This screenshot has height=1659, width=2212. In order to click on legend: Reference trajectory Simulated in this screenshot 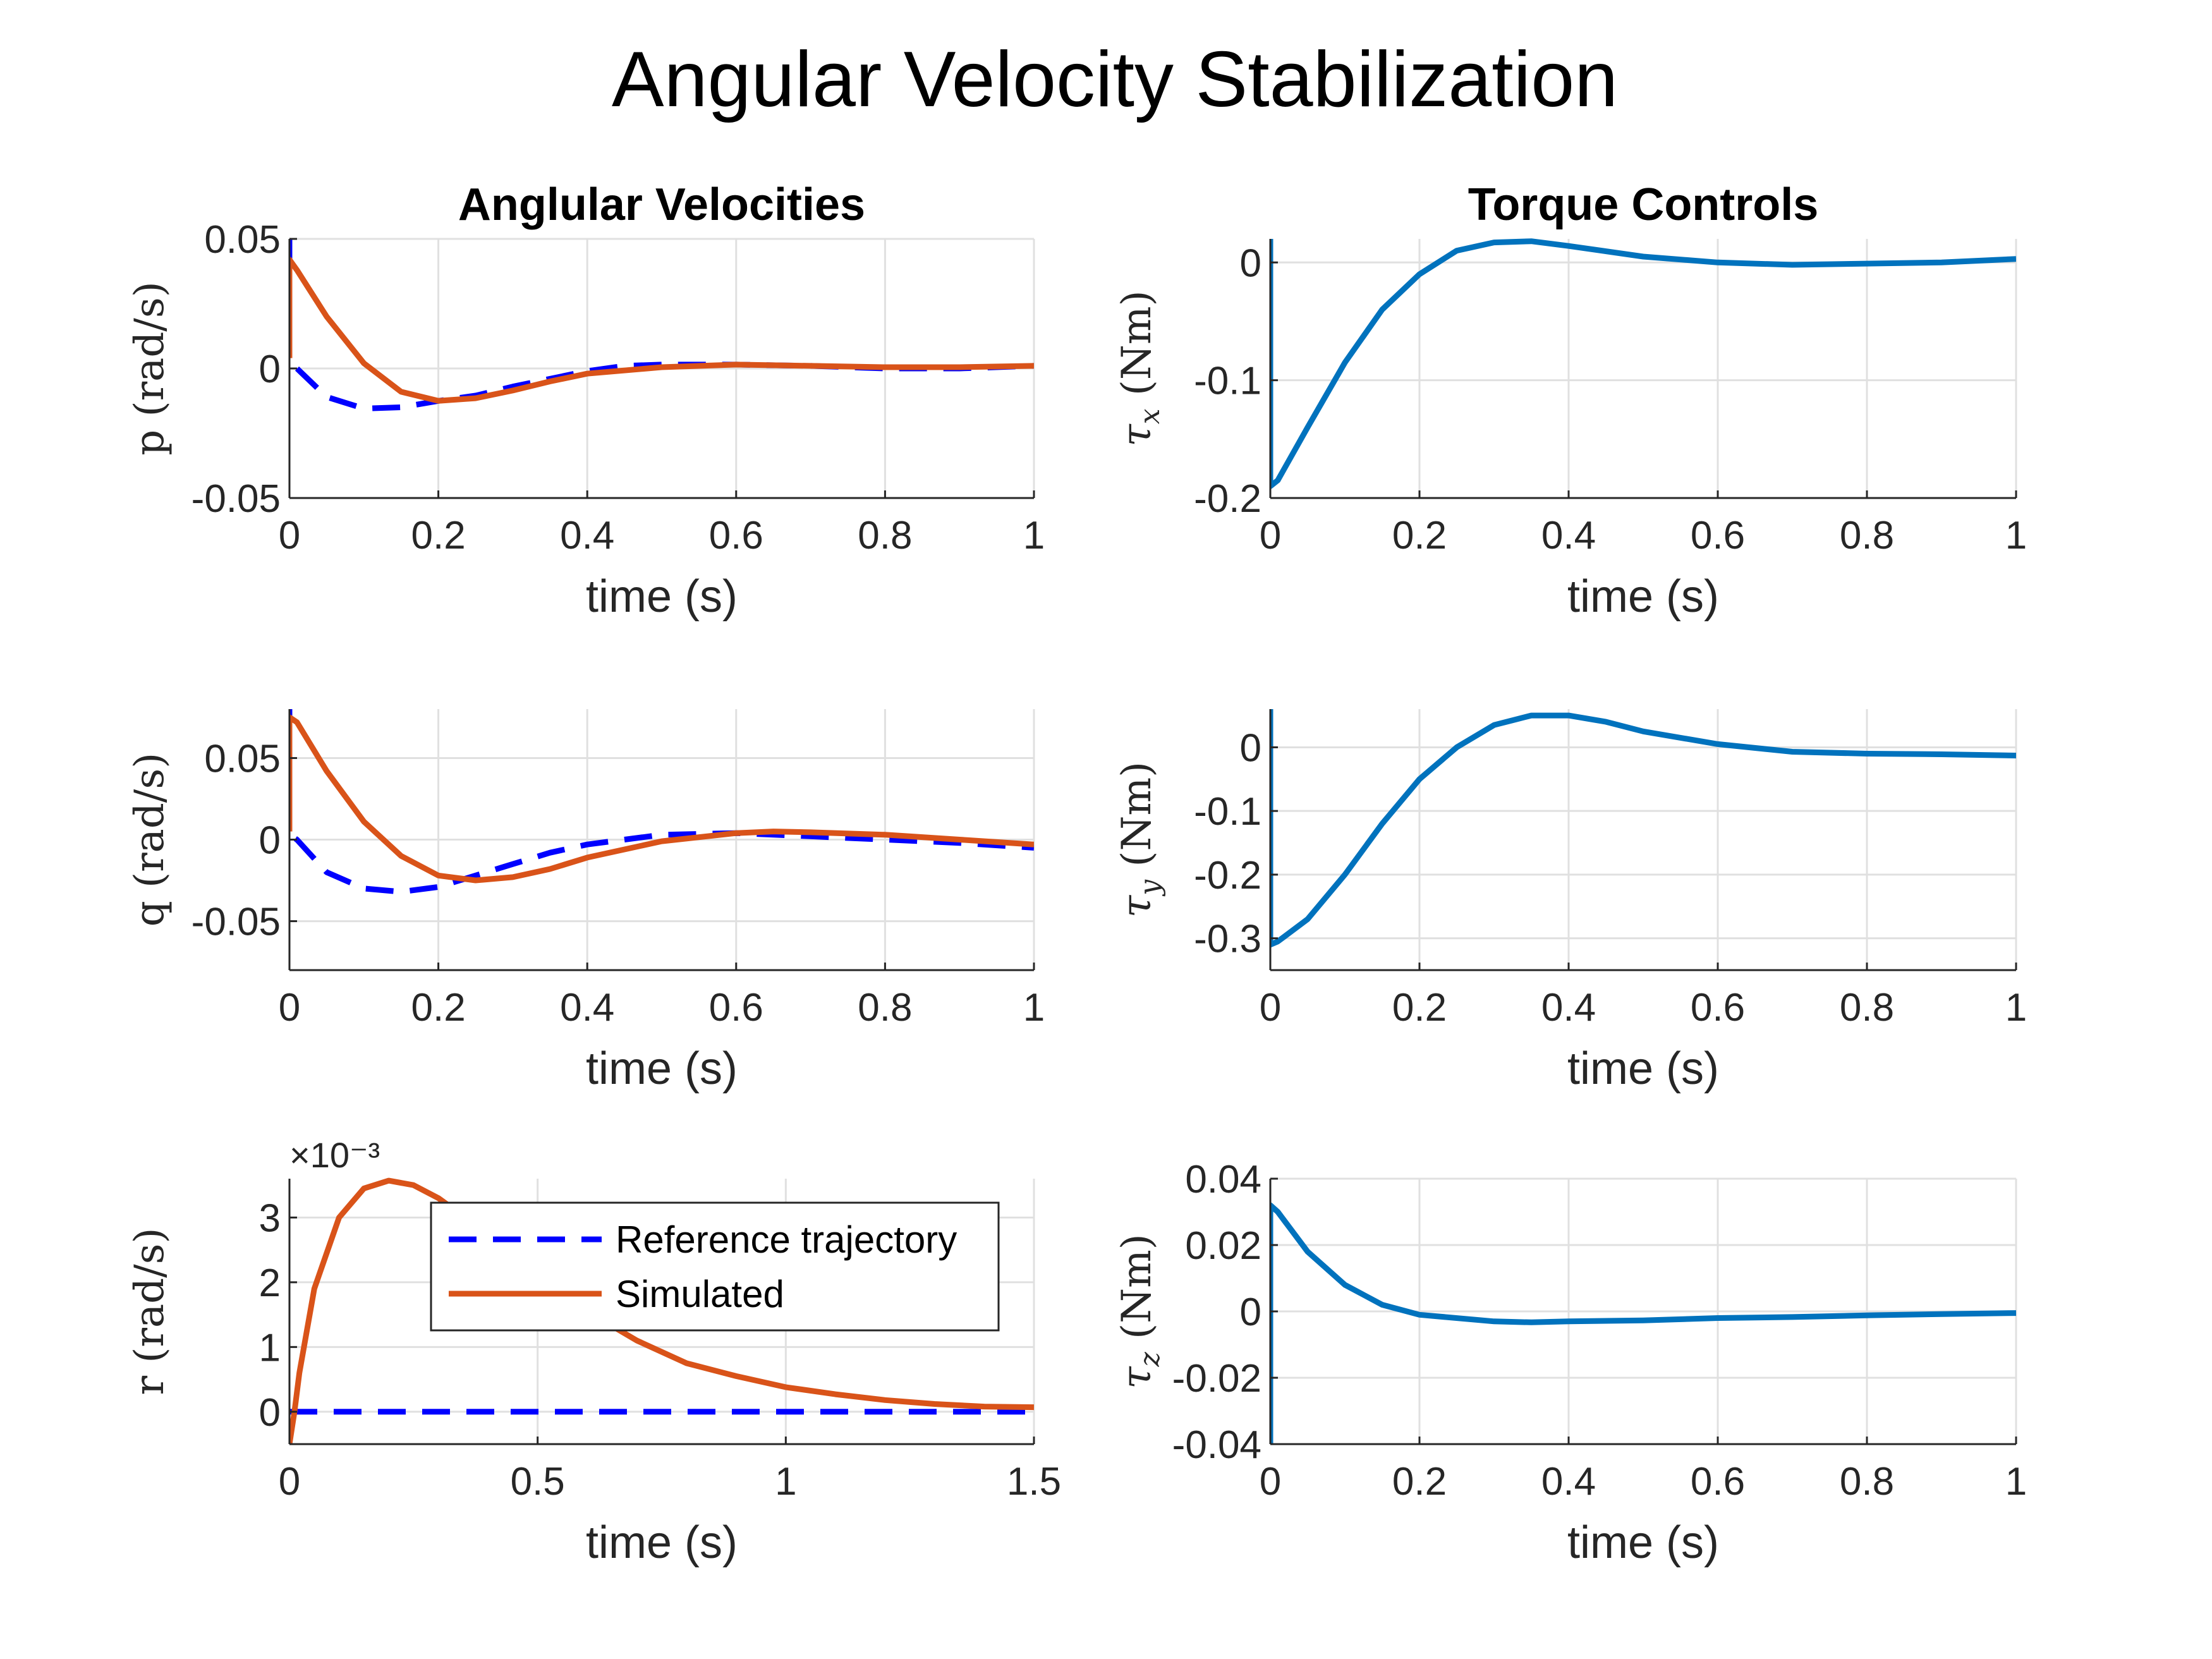, I will do `click(715, 1266)`.